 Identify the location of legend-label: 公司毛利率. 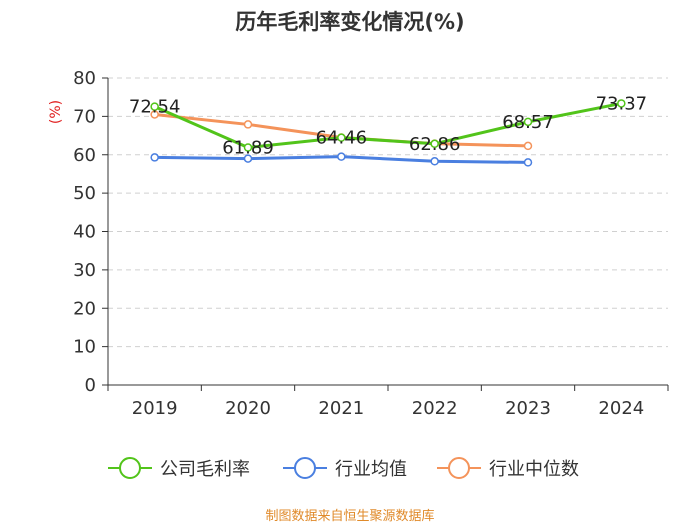
(205, 469).